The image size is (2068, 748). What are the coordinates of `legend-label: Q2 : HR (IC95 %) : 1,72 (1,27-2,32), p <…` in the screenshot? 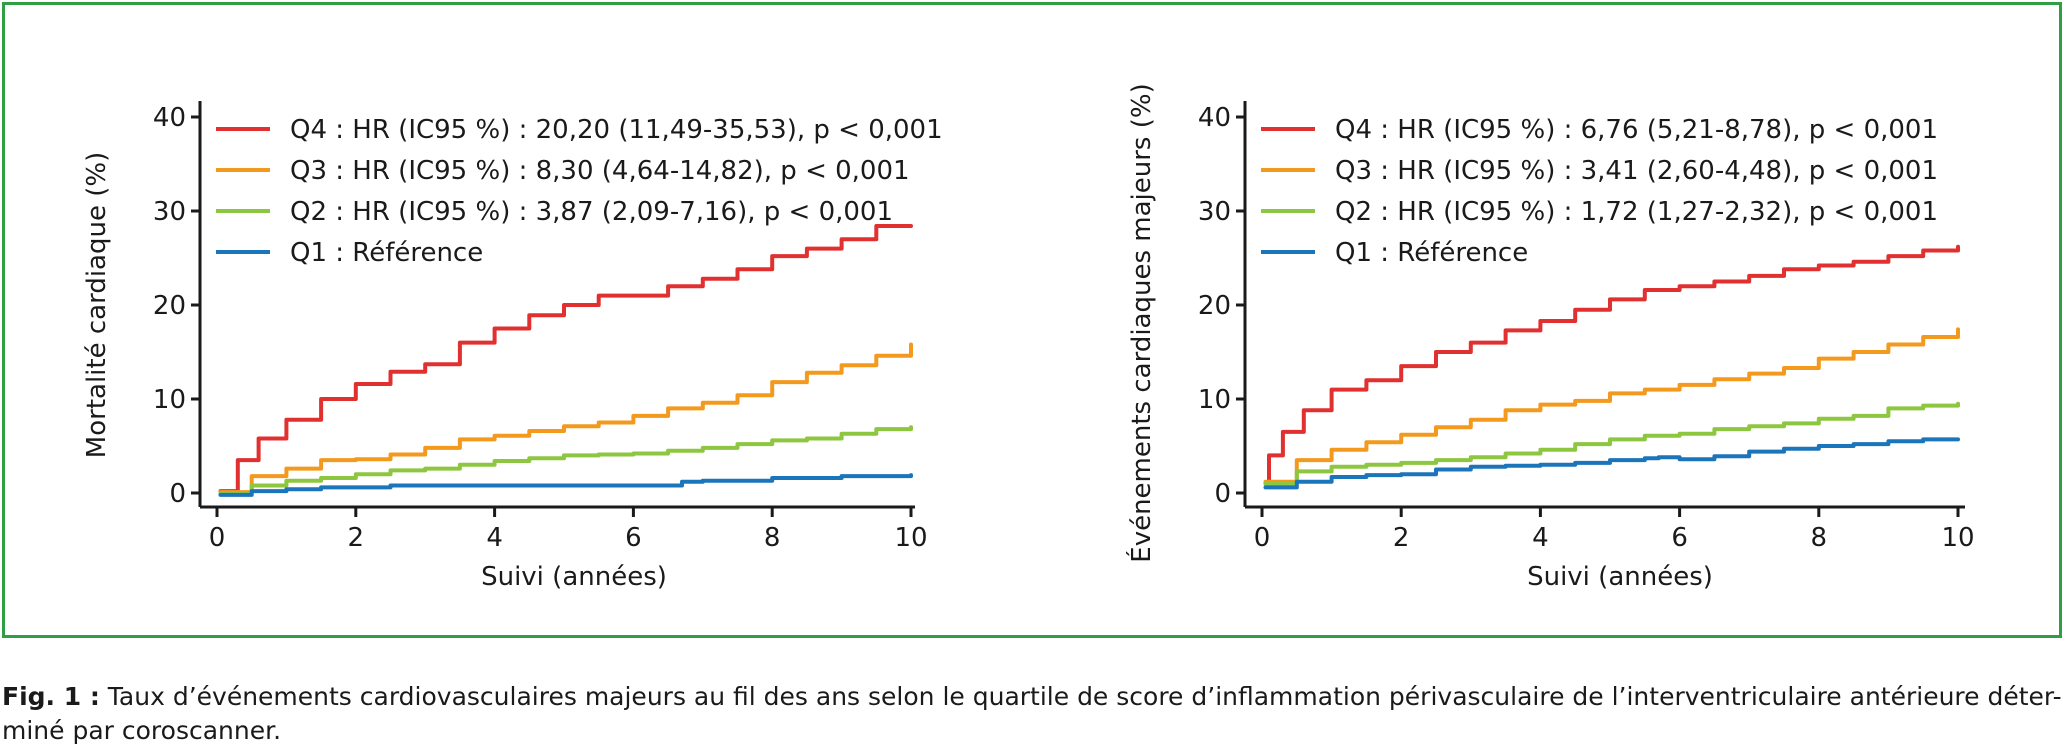 It's located at (1636, 212).